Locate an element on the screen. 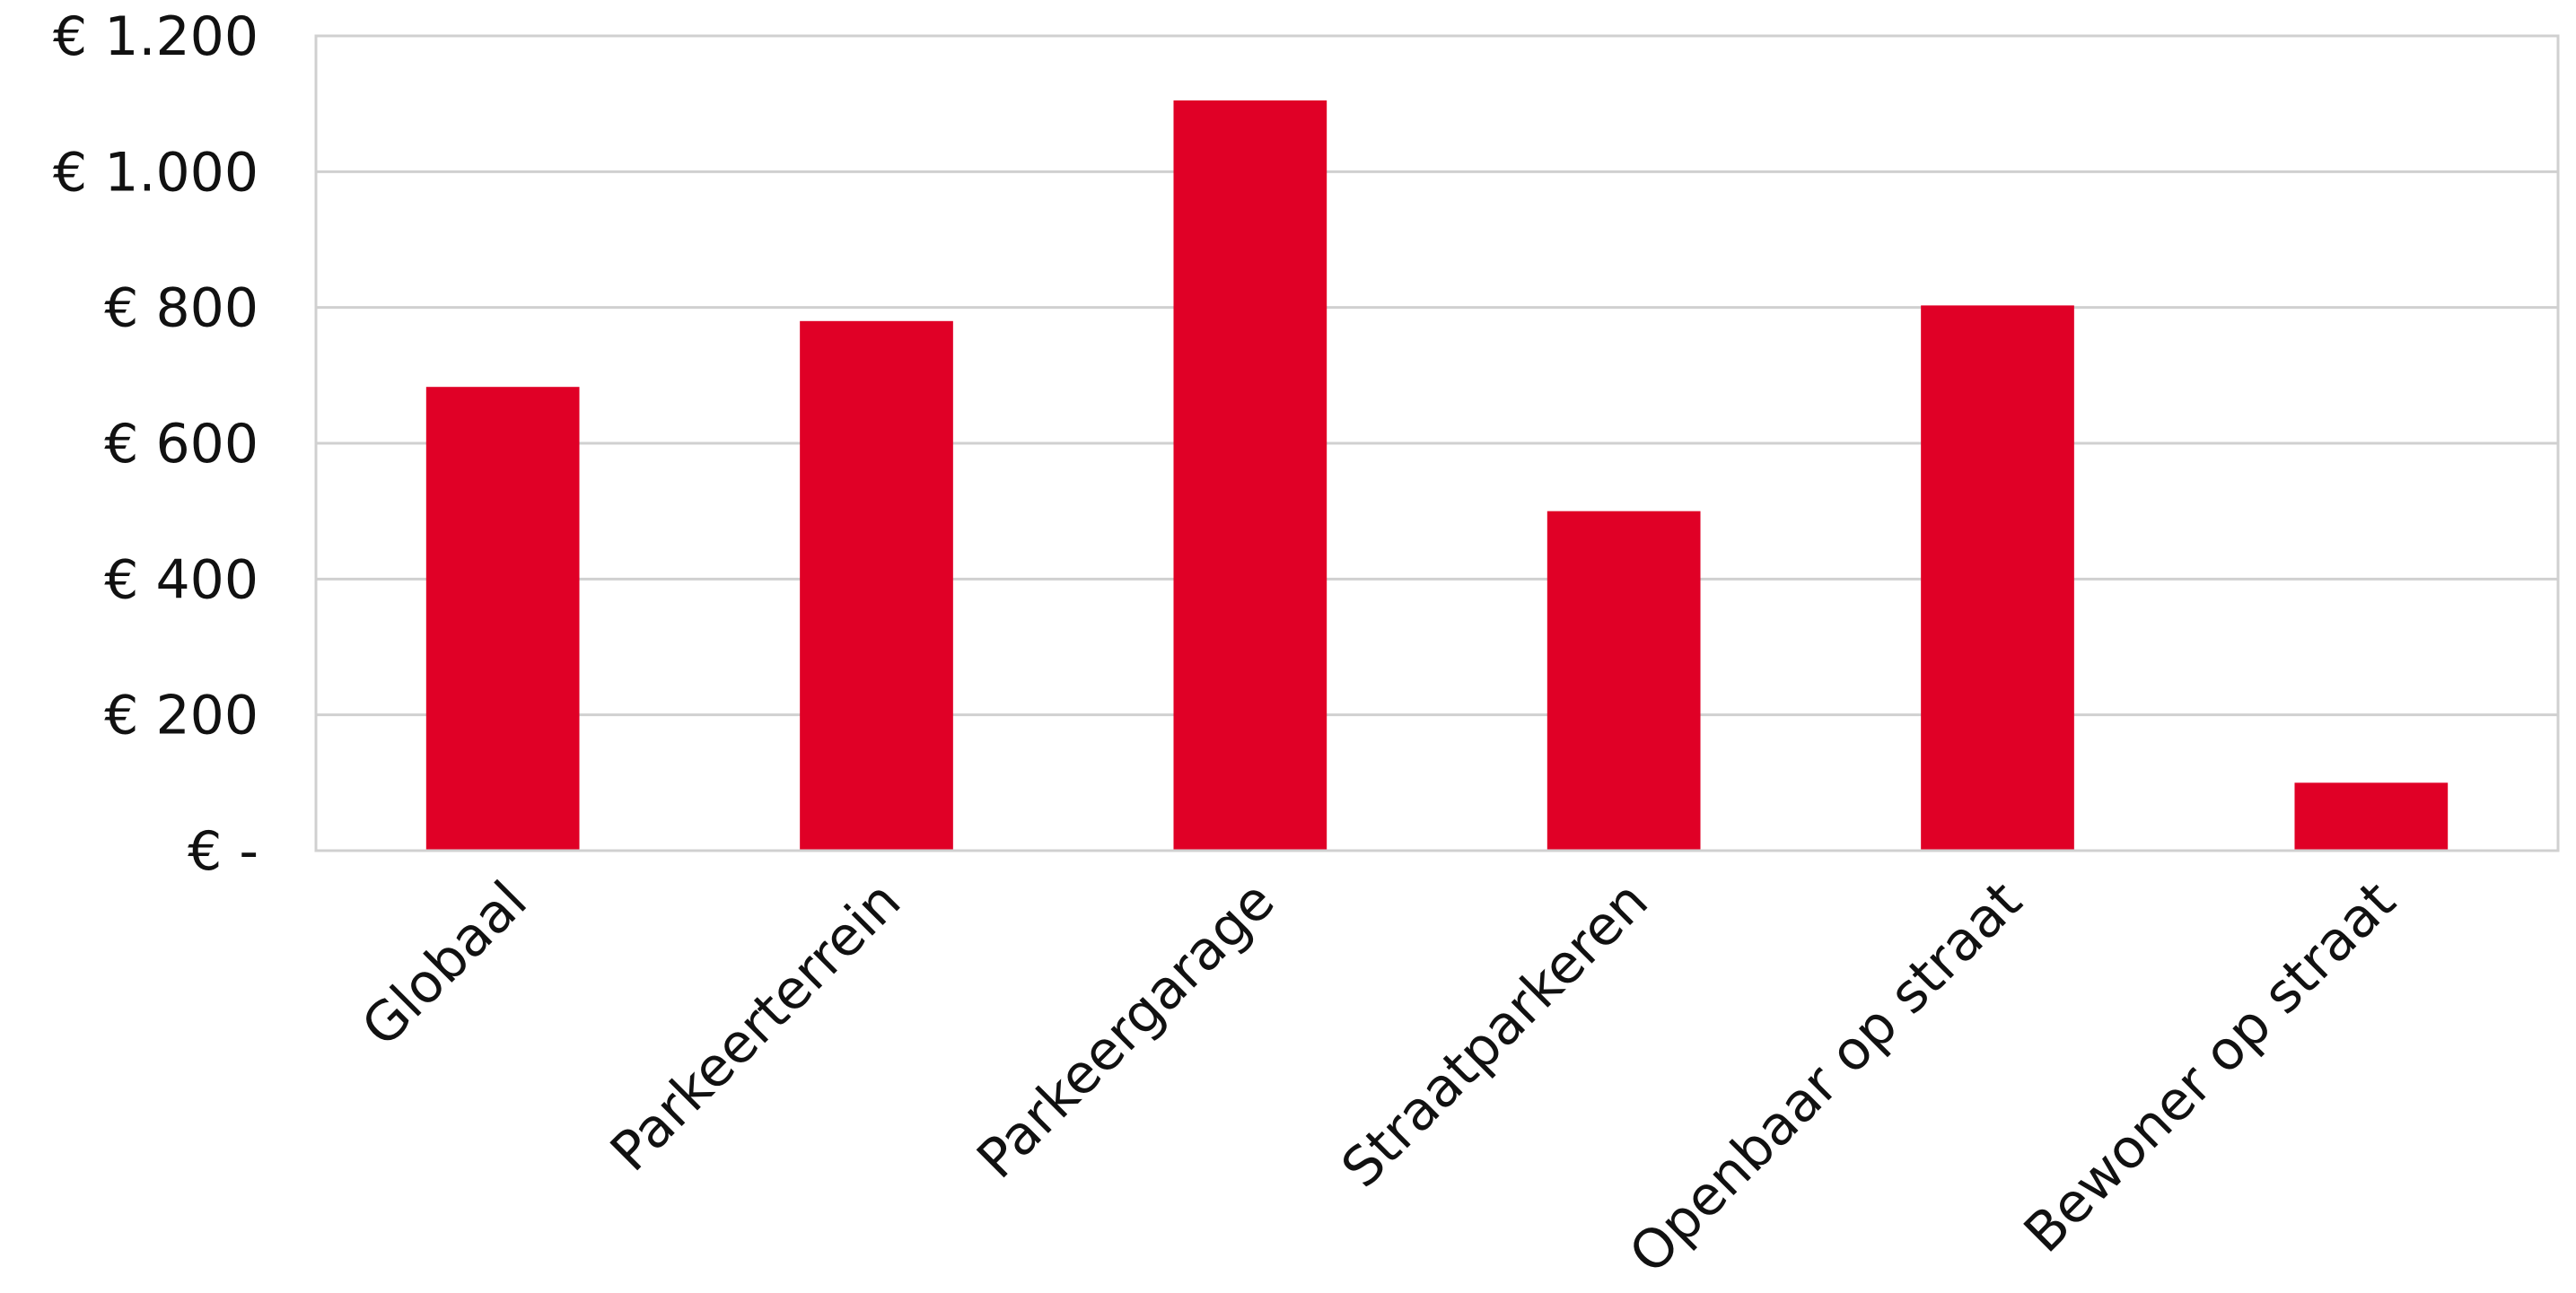  x-category-label: Straatparkeren is located at coordinates (1495, 1034).